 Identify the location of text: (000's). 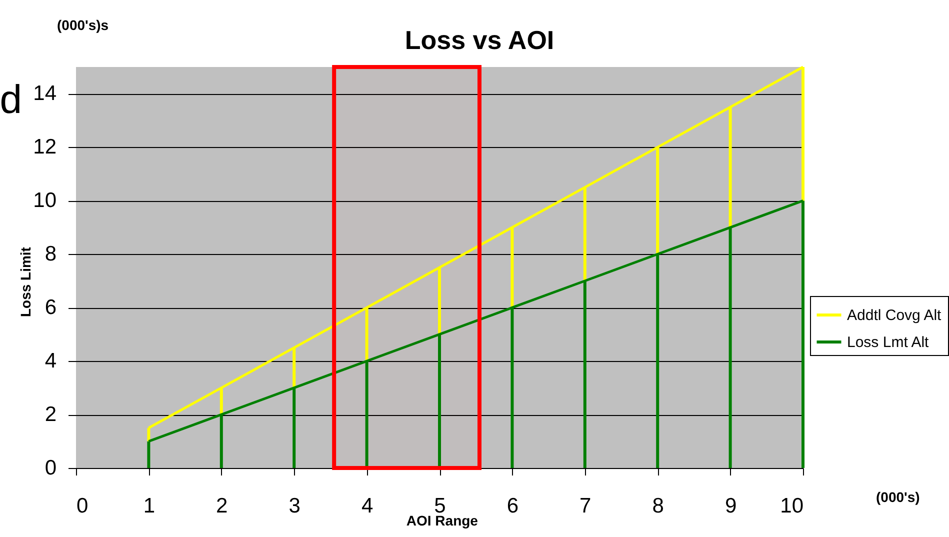
(898, 497).